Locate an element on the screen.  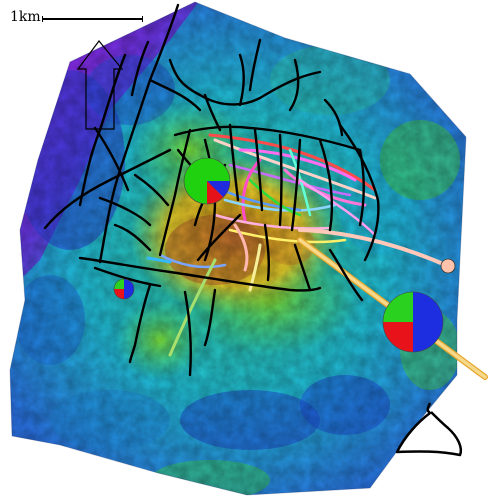
small-pie-outline is located at coordinates (124, 289).